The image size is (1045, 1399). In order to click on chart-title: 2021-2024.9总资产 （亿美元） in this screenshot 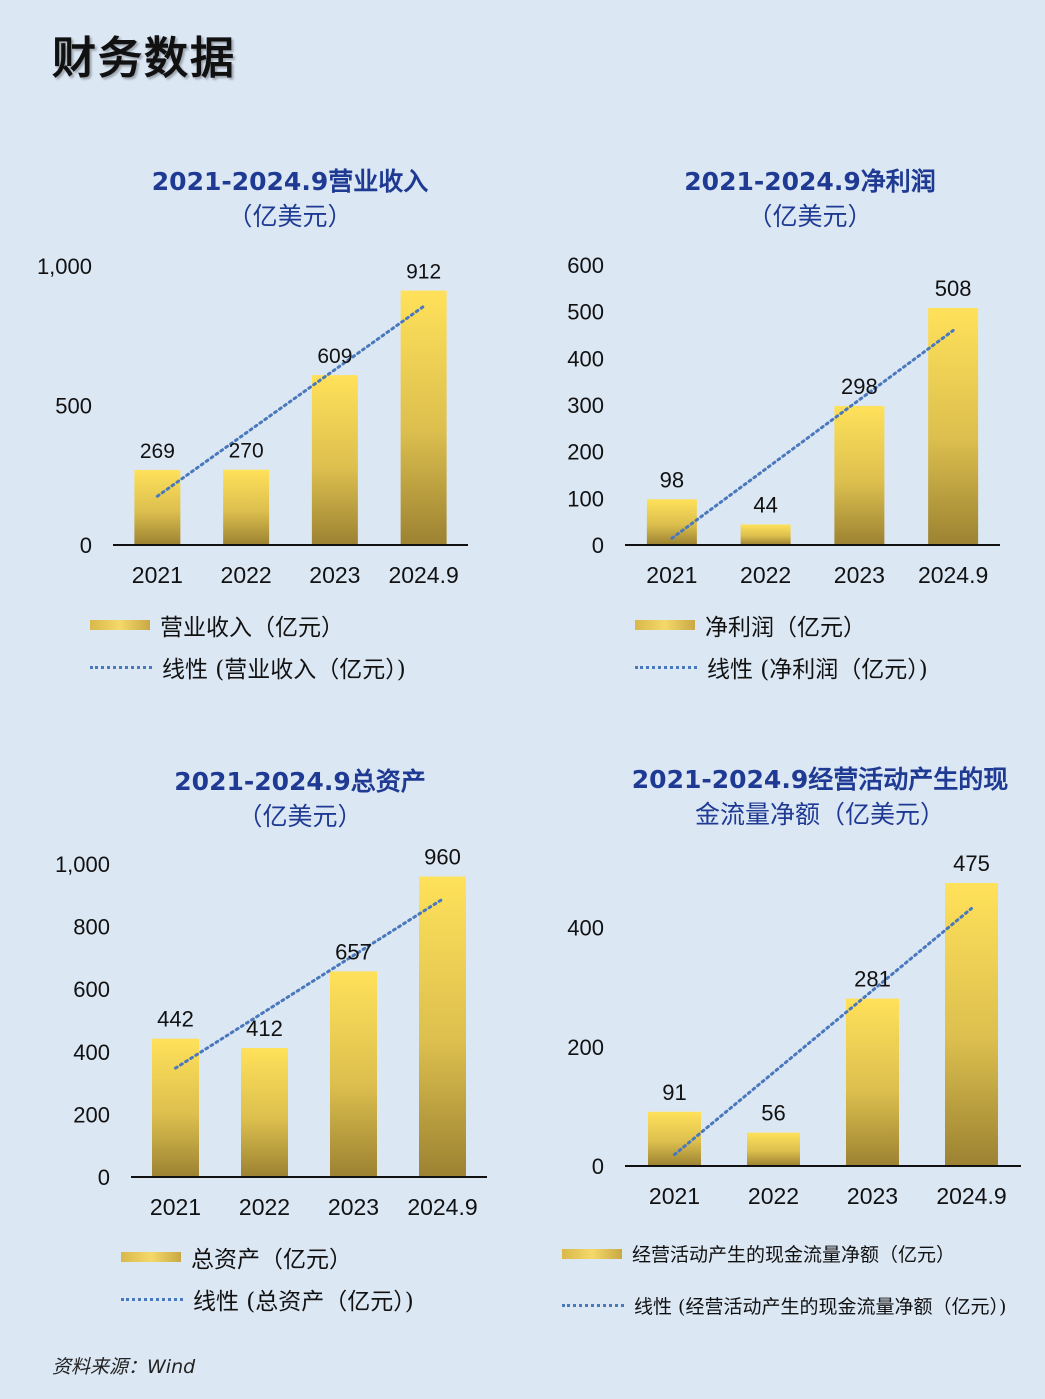, I will do `click(300, 799)`.